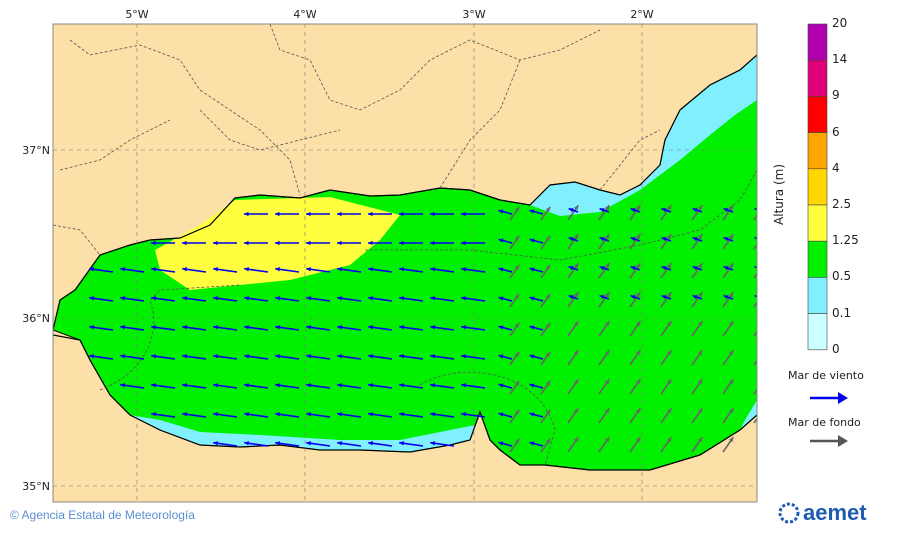 Image resolution: width=900 pixels, height=533 pixels. I want to click on lon-tick: 3°W, so click(473, 14).